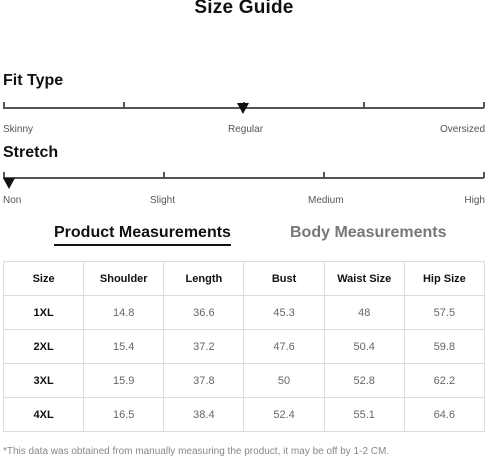  I want to click on column-header: Length, so click(204, 278).